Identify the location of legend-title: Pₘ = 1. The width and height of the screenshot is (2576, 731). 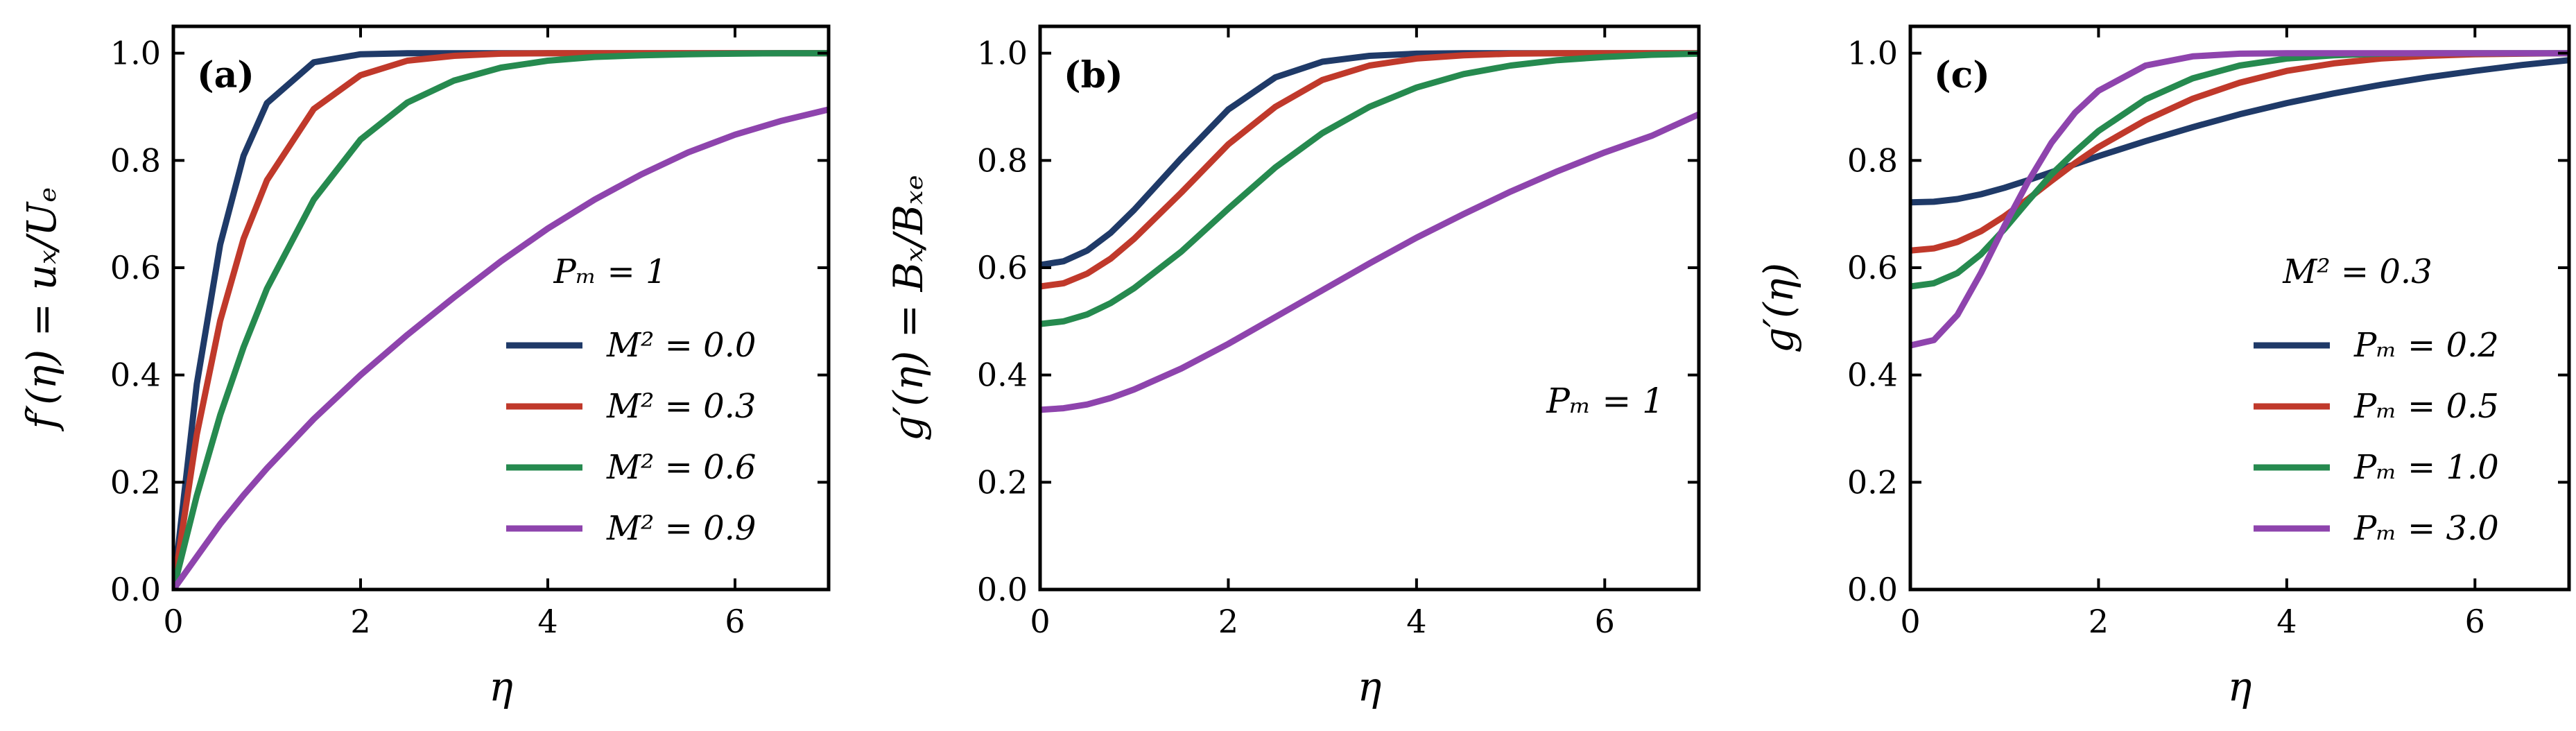
(609, 271).